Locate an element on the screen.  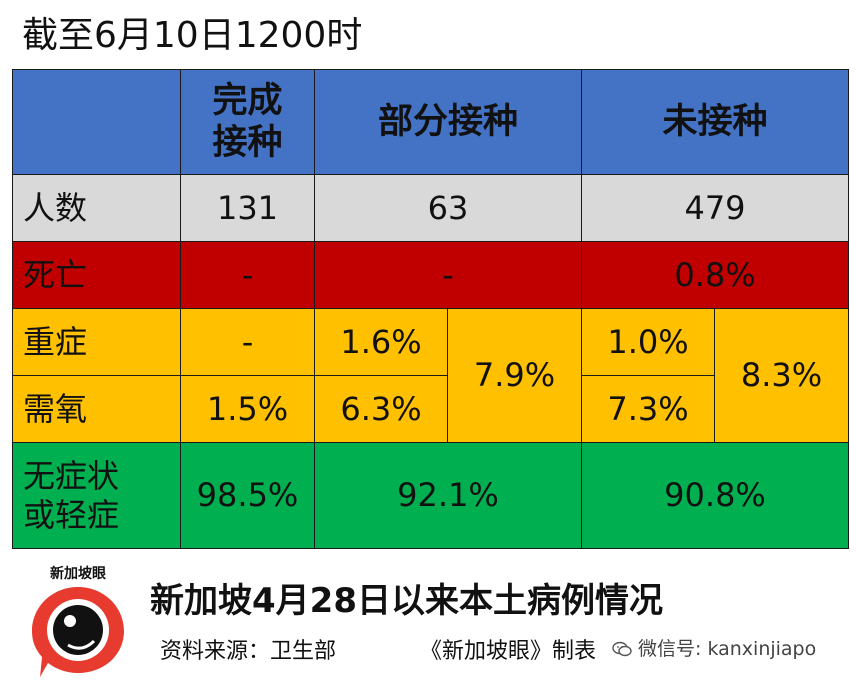
cell-oxygen-partial: 6.3% is located at coordinates (381, 409).